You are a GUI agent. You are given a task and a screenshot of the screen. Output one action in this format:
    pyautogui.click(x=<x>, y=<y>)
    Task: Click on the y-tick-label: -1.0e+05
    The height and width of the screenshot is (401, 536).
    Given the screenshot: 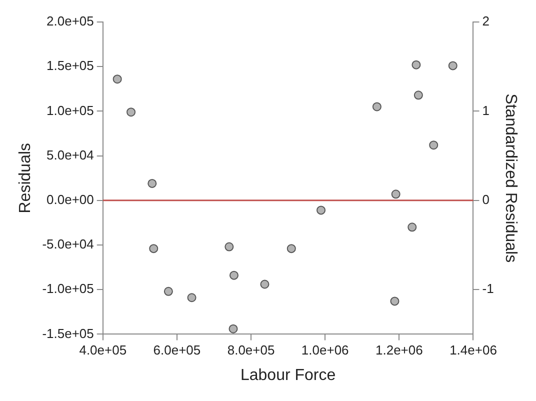 What is the action you would take?
    pyautogui.click(x=68, y=288)
    